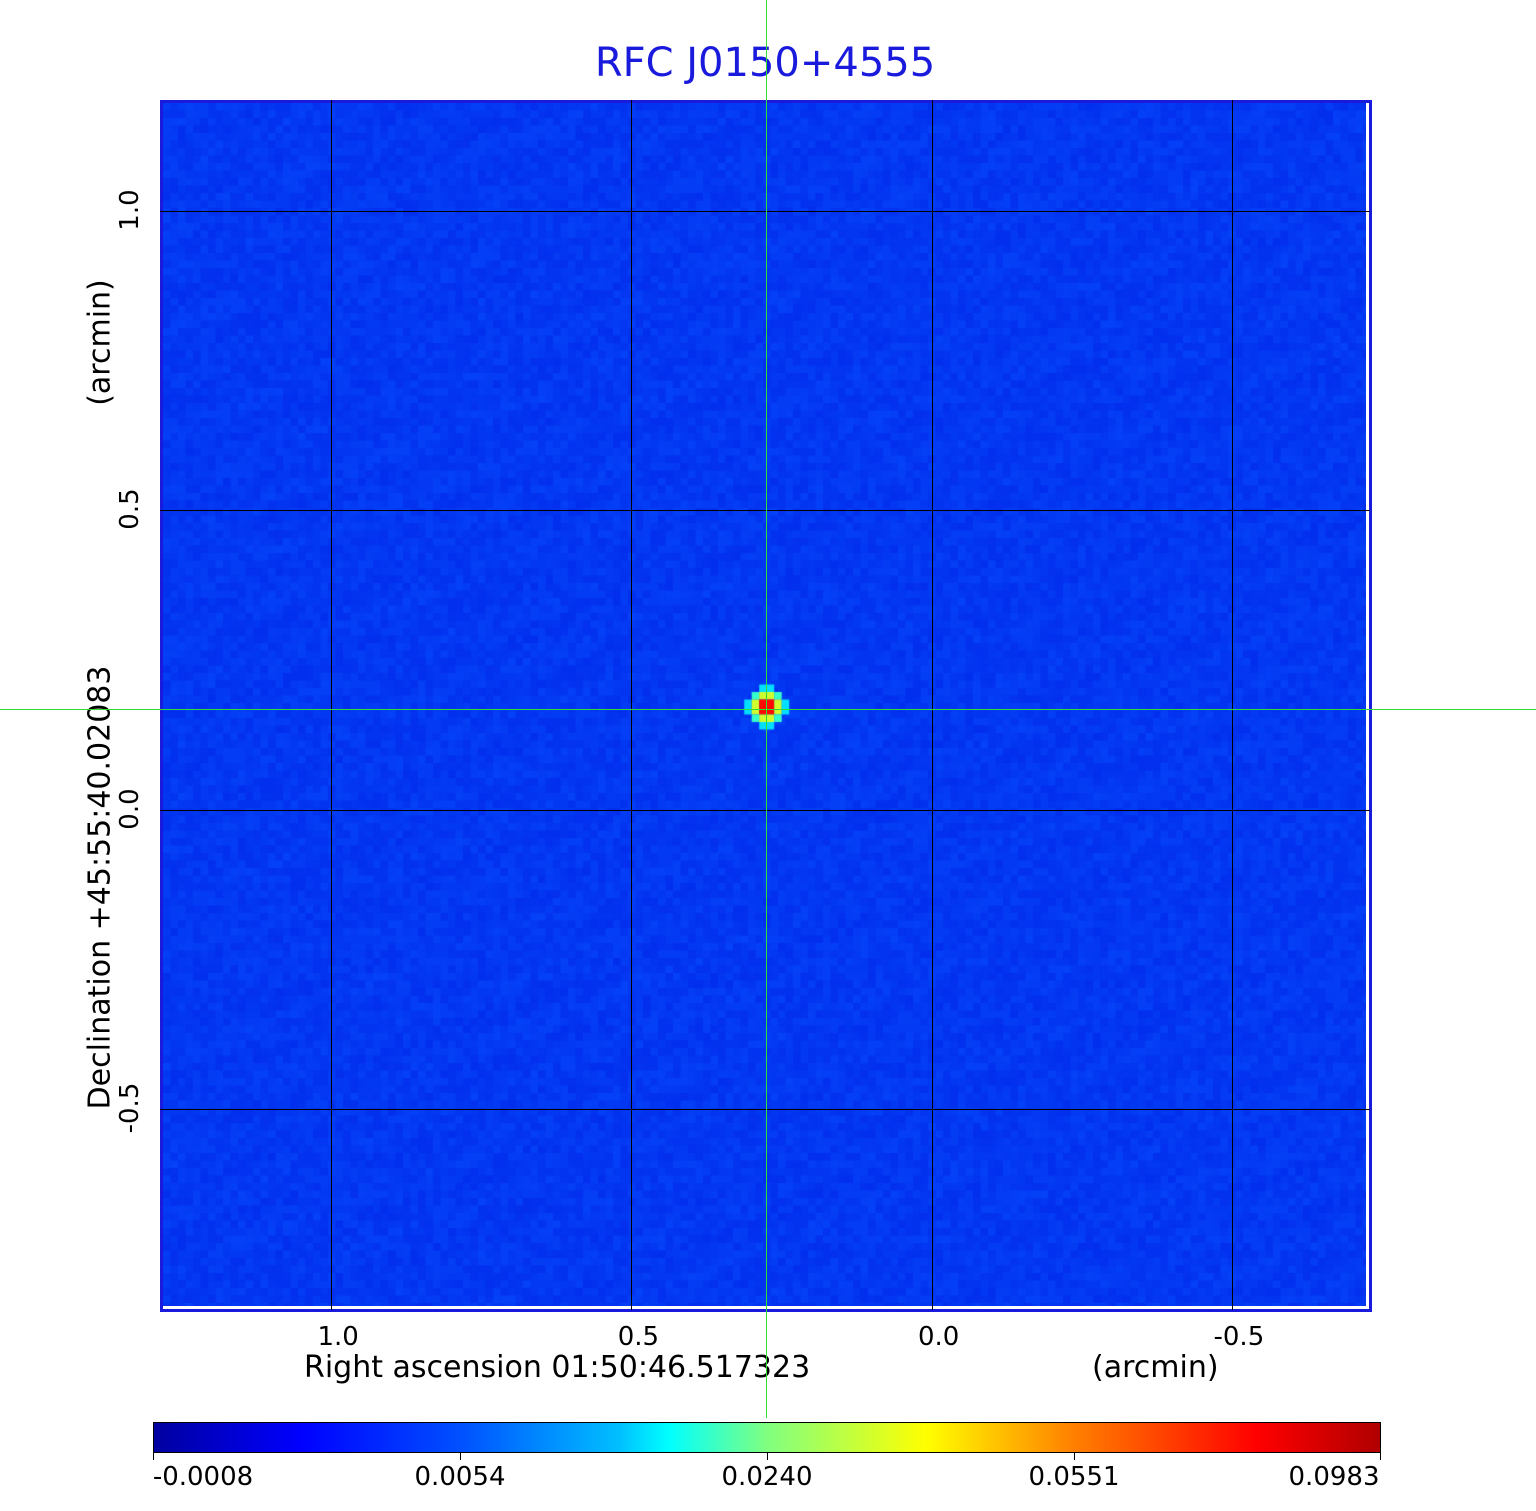 This screenshot has width=1536, height=1511. Describe the element at coordinates (130, 210) in the screenshot. I see `y-tick-label: 1.0` at that location.